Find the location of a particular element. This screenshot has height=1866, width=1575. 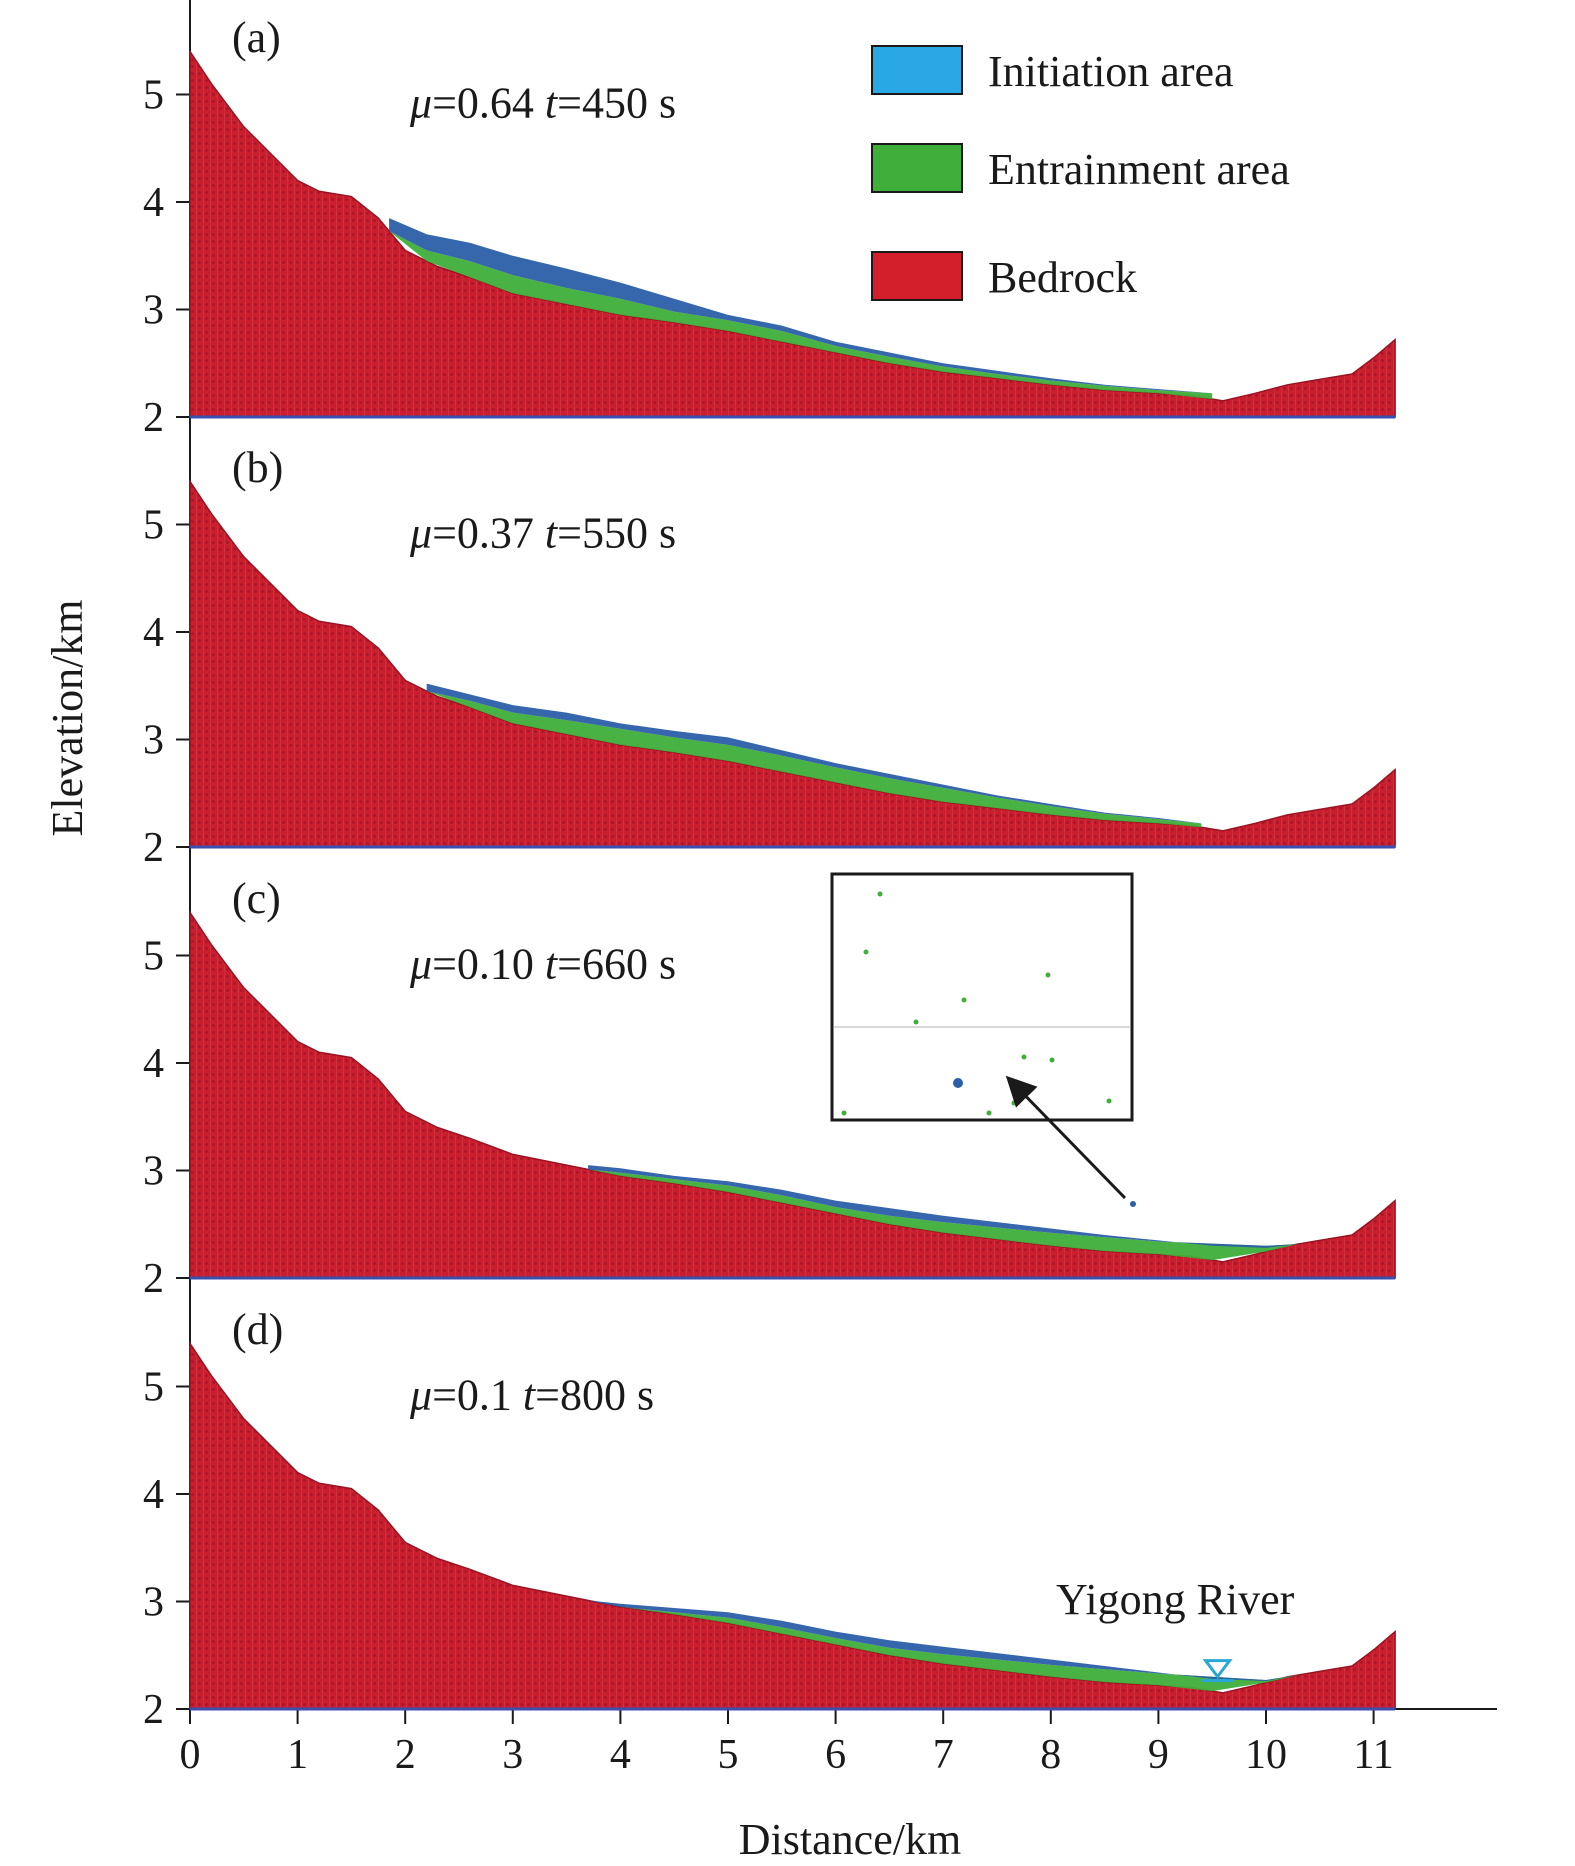

x-tick-label-10: 10 is located at coordinates (1266, 1755).